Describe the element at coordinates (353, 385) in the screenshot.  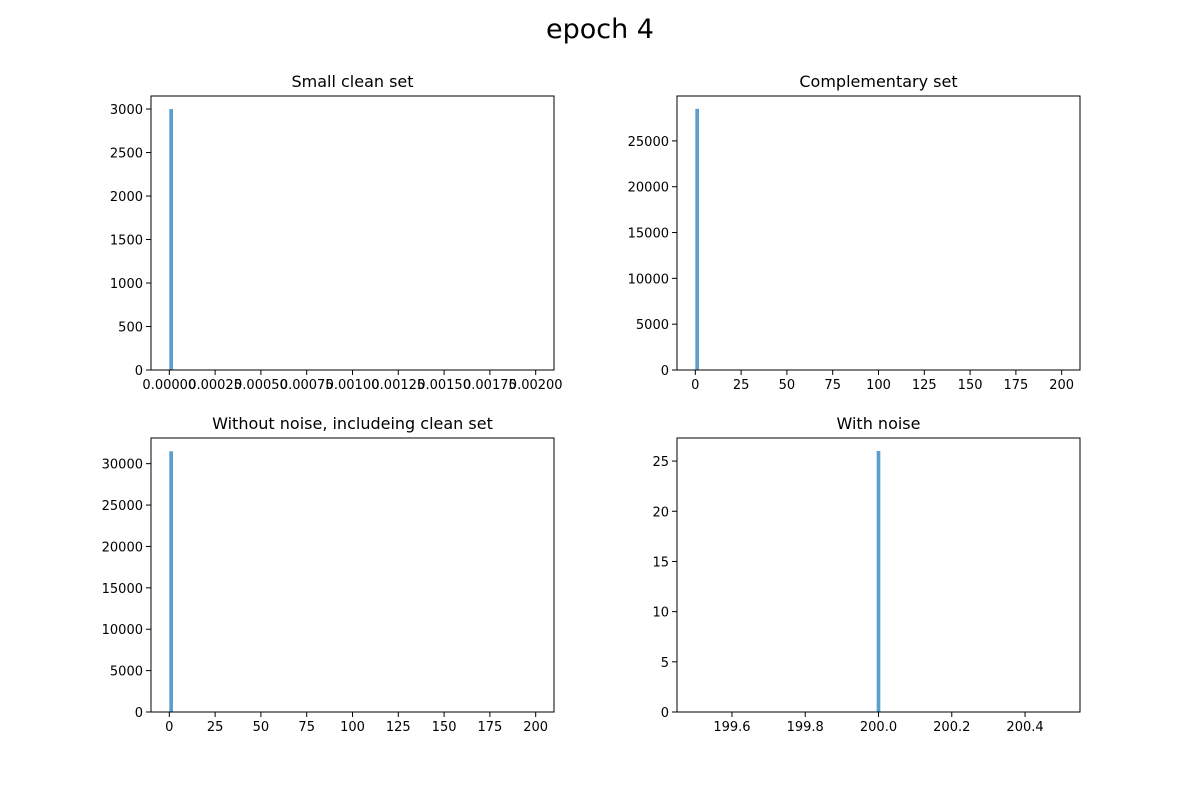
I see `small-clean-set-xtick-label-4: 0.00100` at that location.